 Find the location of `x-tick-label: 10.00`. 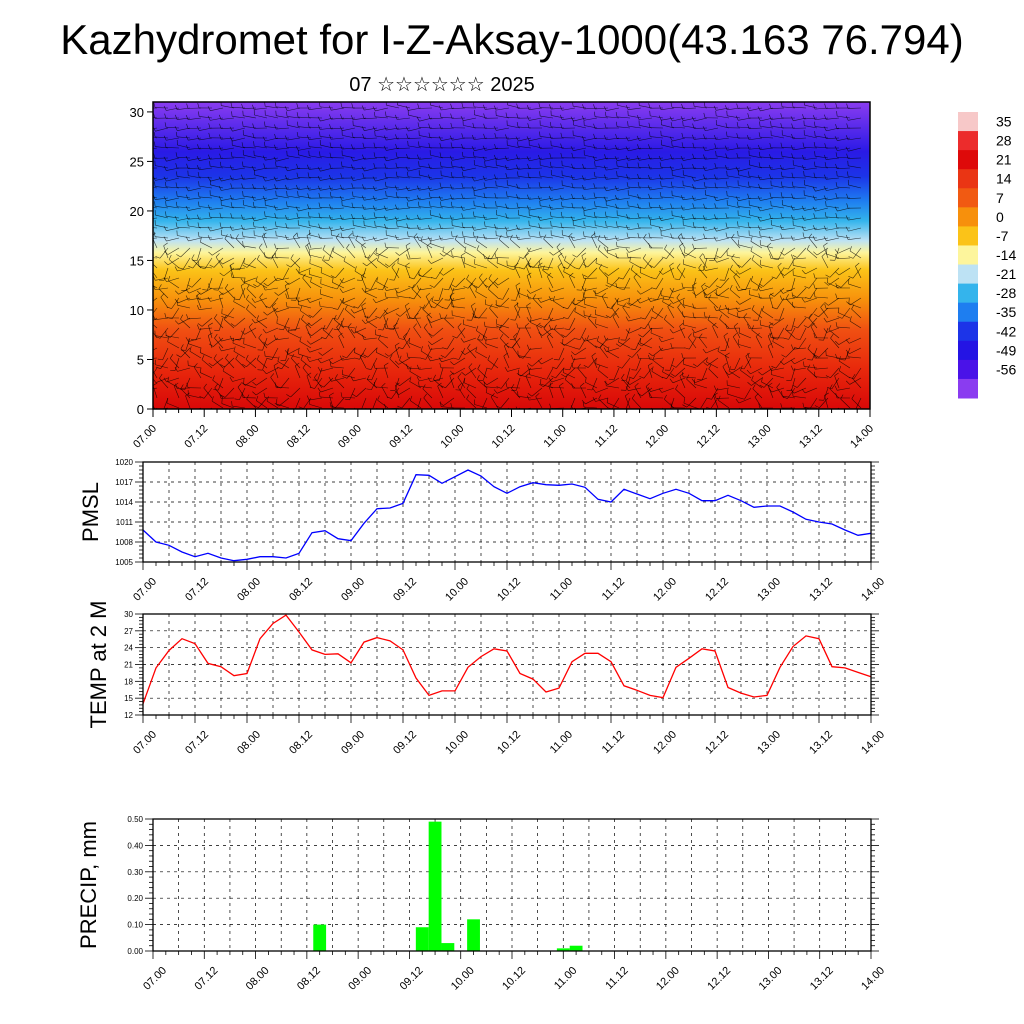

x-tick-label: 10.00 is located at coordinates (457, 590).